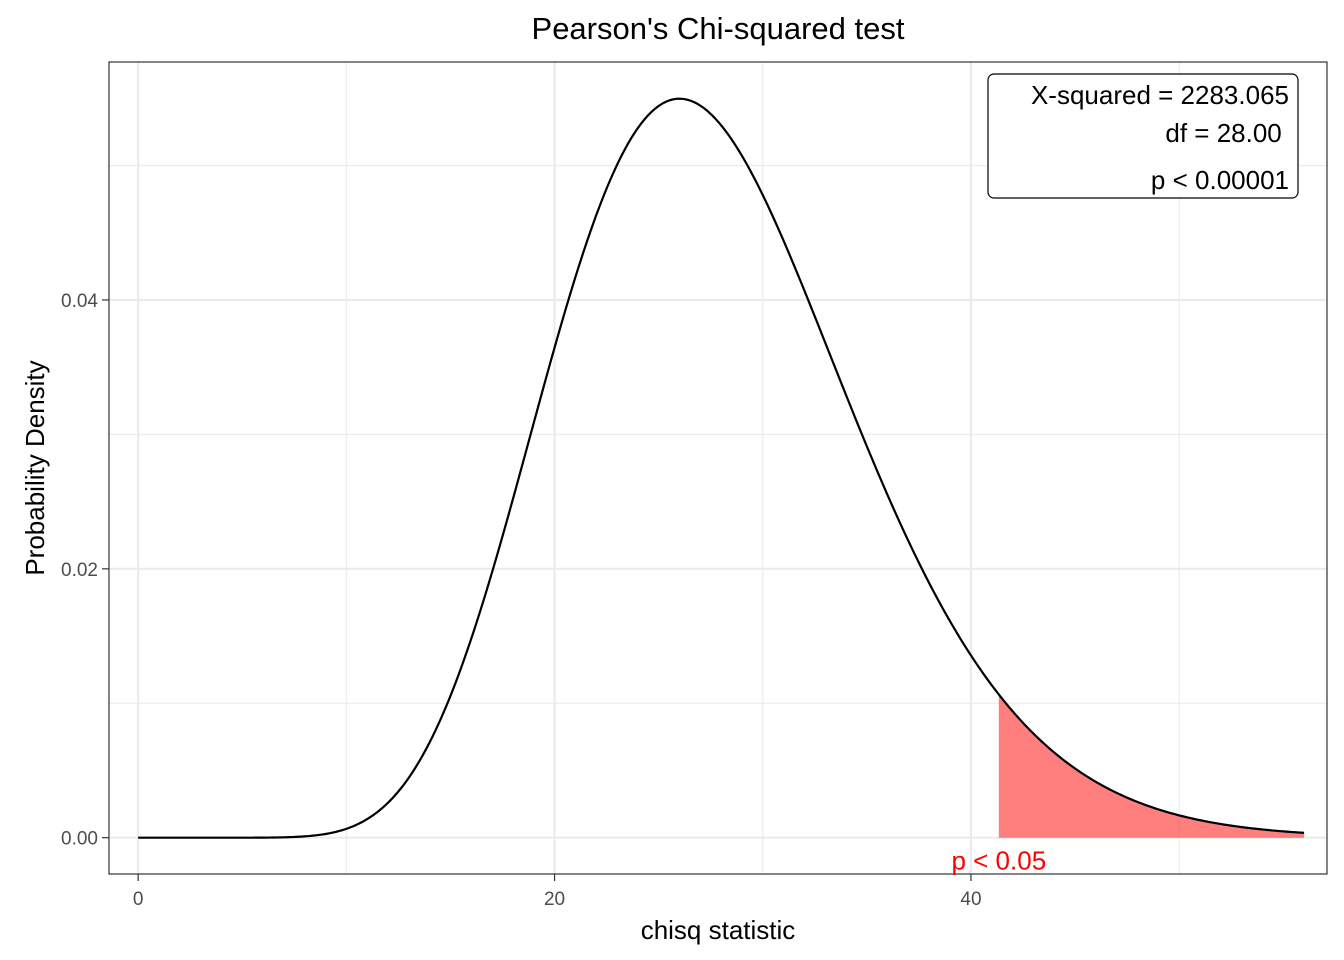 This screenshot has height=960, width=1344. Describe the element at coordinates (998, 861) in the screenshot. I see `rejection-region-label: p < 0.05` at that location.